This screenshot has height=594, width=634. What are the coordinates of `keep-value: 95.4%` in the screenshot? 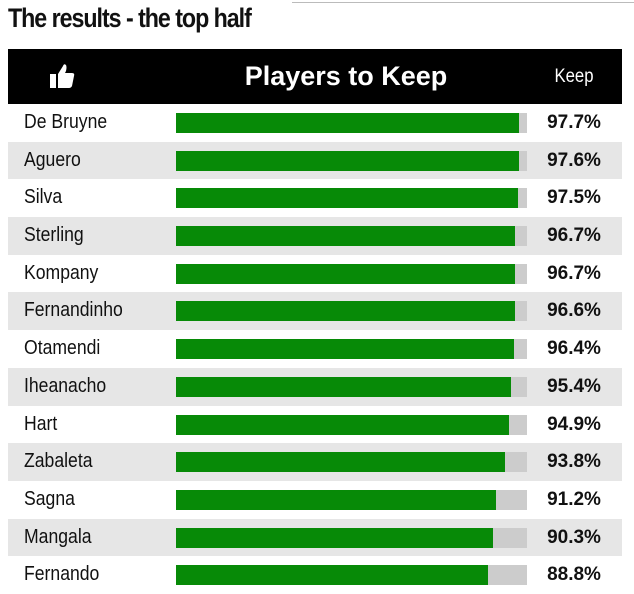 It's located at (574, 386).